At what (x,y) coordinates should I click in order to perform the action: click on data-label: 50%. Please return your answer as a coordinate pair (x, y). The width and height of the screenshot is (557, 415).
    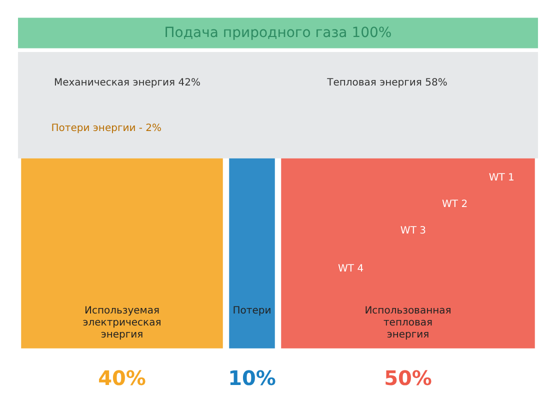
    Looking at the image, I should click on (408, 378).